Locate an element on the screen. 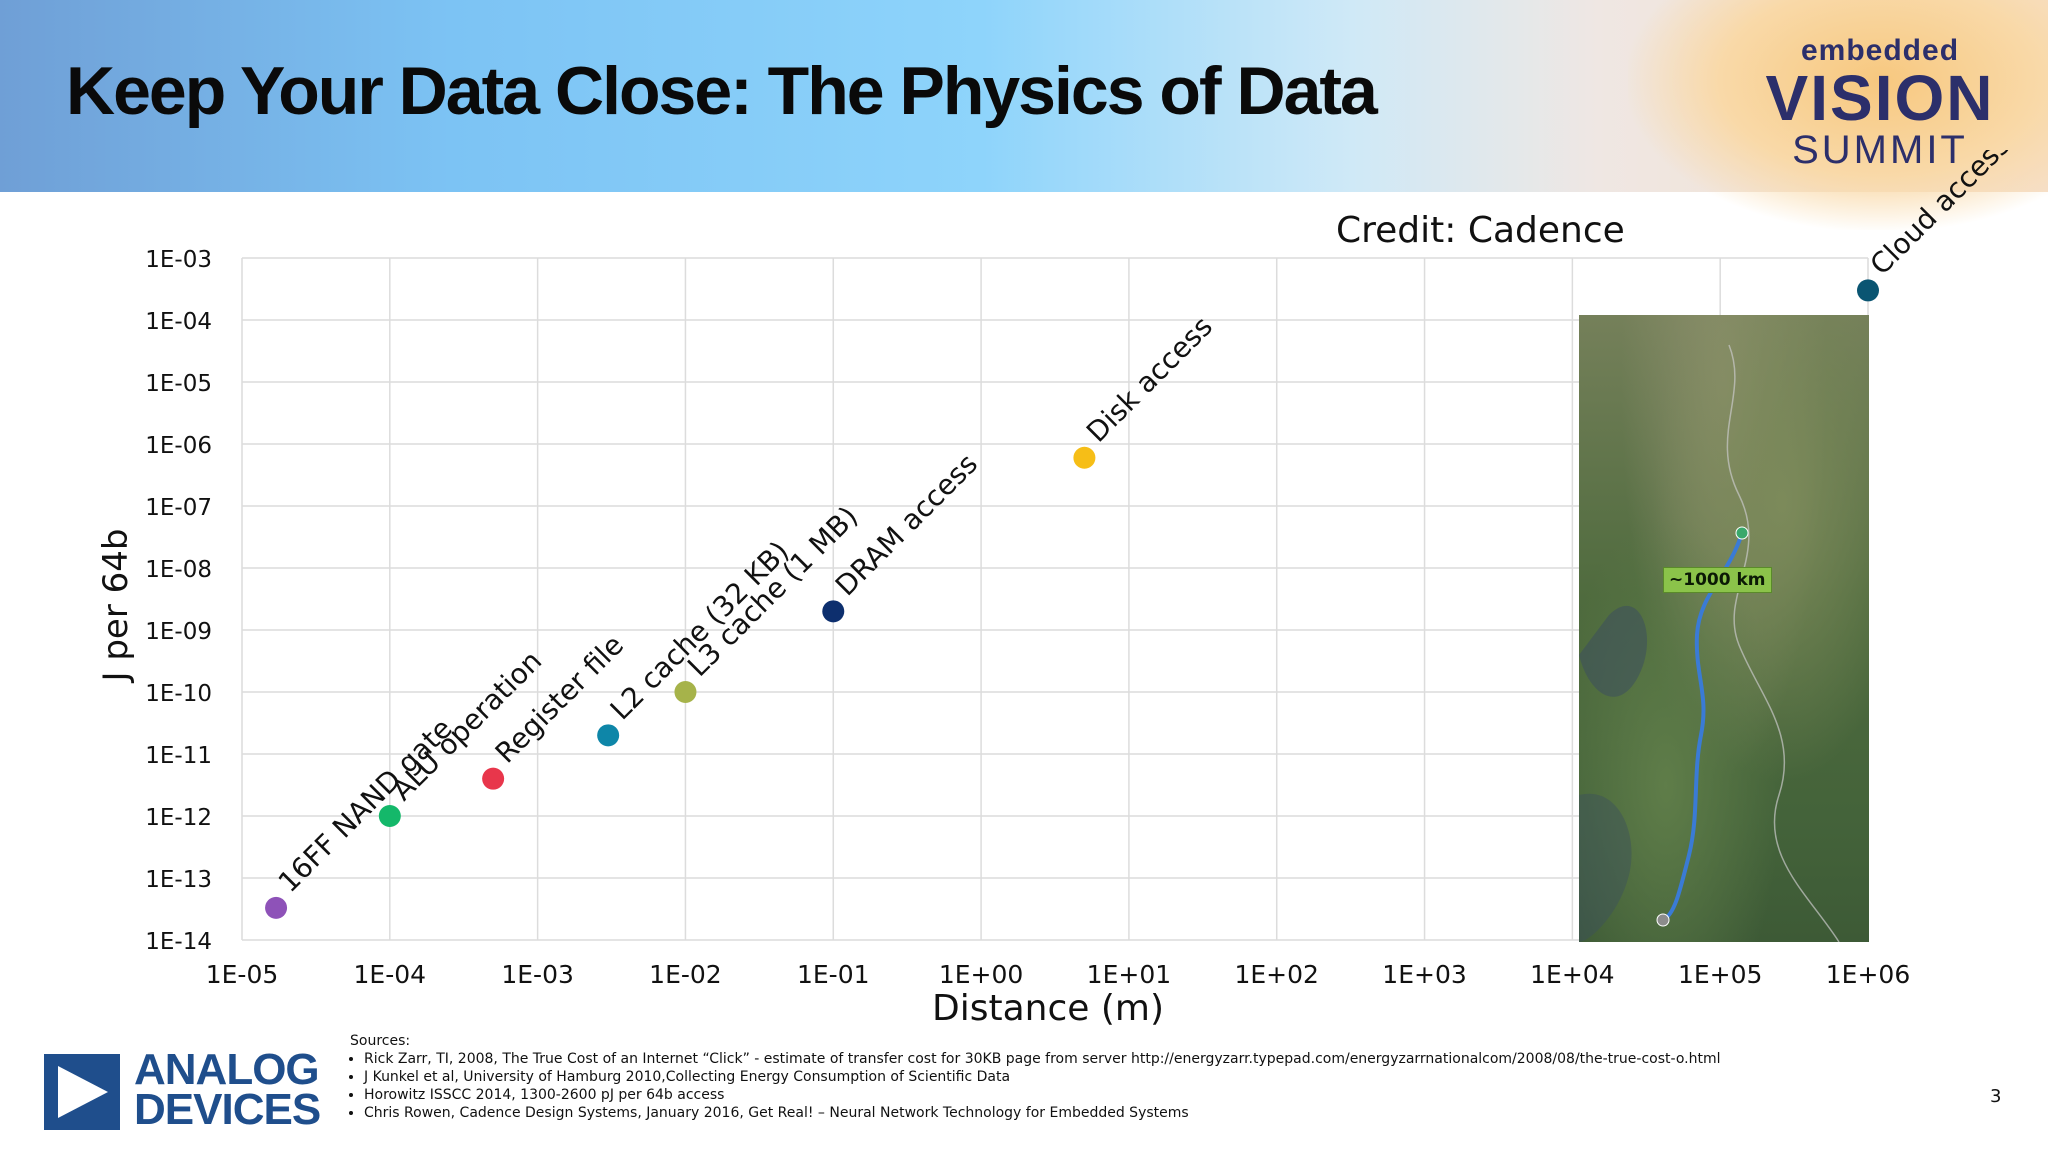 The height and width of the screenshot is (1152, 2048). y-axis-label: J per 64b is located at coordinates (116, 606).